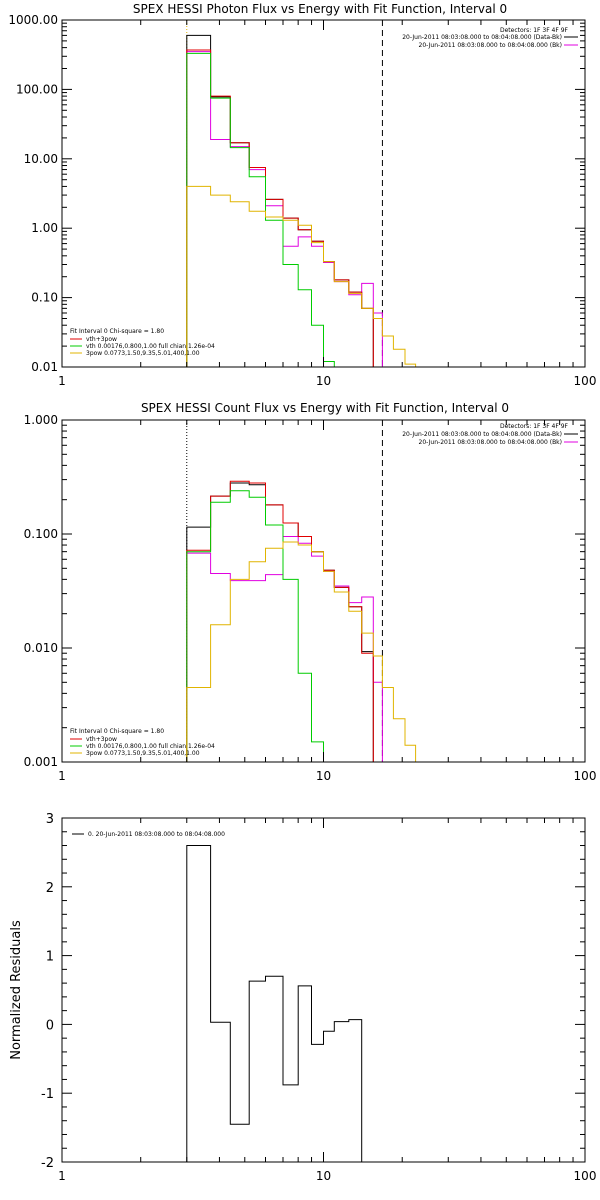  Describe the element at coordinates (44, 367) in the screenshot. I see `y-tick-label: 0.01` at that location.